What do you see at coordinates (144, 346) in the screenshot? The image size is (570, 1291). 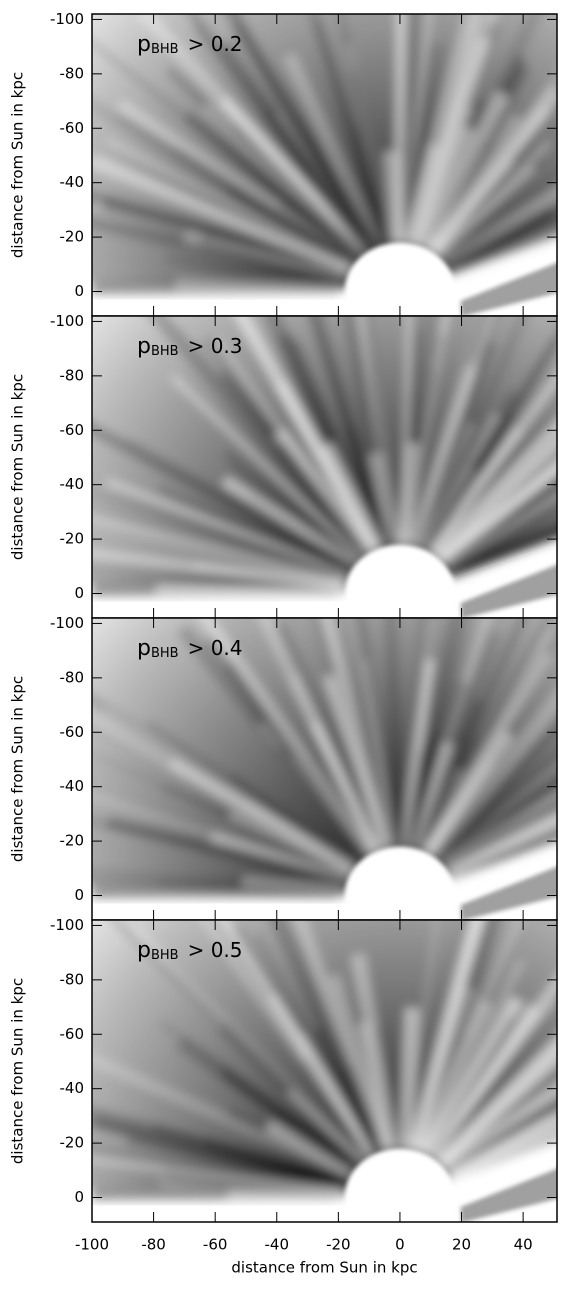 I see `annotation-symbol: p` at bounding box center [144, 346].